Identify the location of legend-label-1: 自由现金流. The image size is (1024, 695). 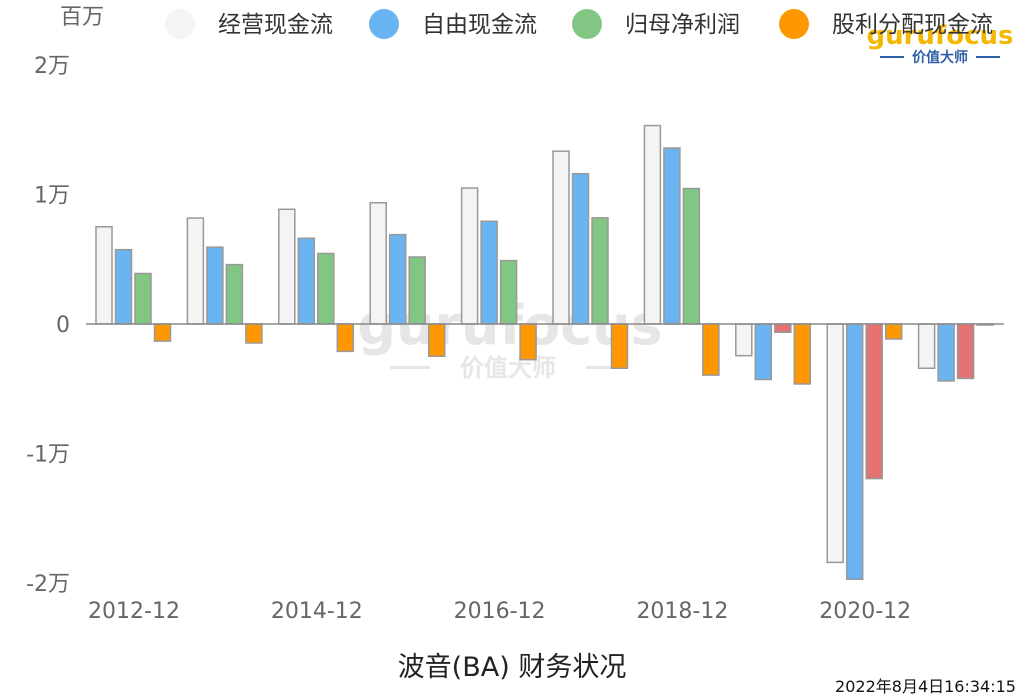
(479, 25).